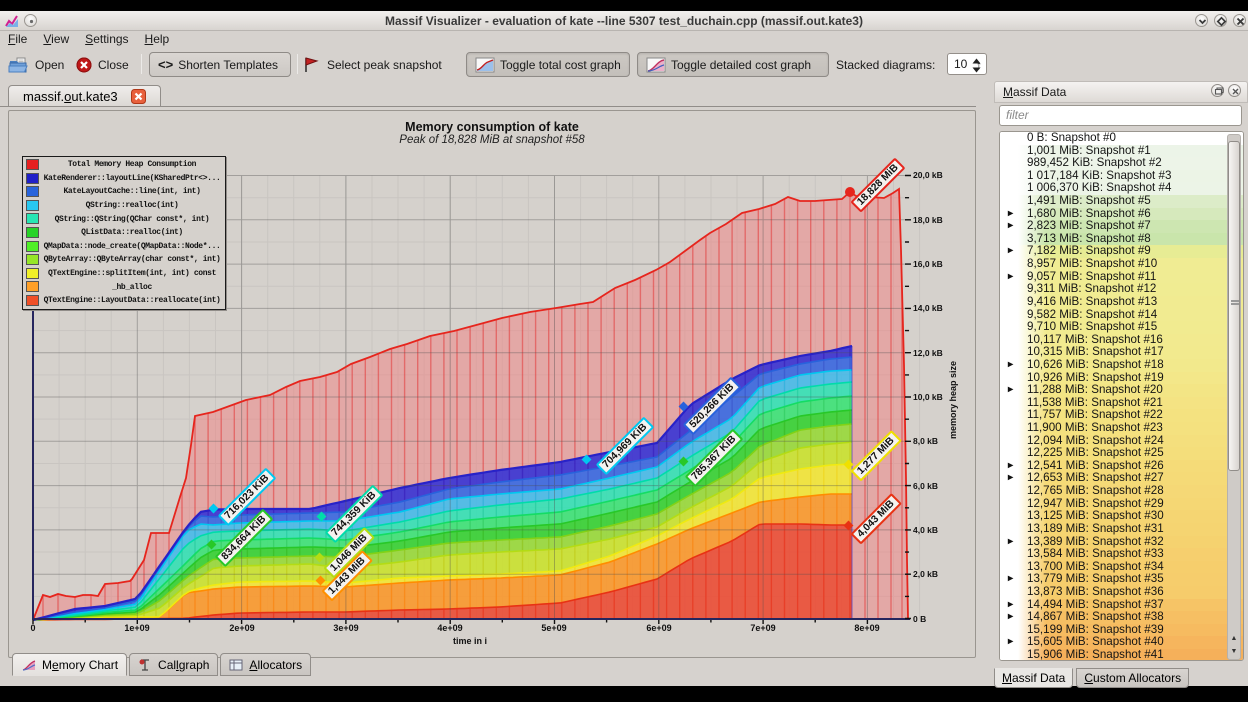 The width and height of the screenshot is (1248, 702). I want to click on svg-text: 14,0 kB, so click(928, 308).